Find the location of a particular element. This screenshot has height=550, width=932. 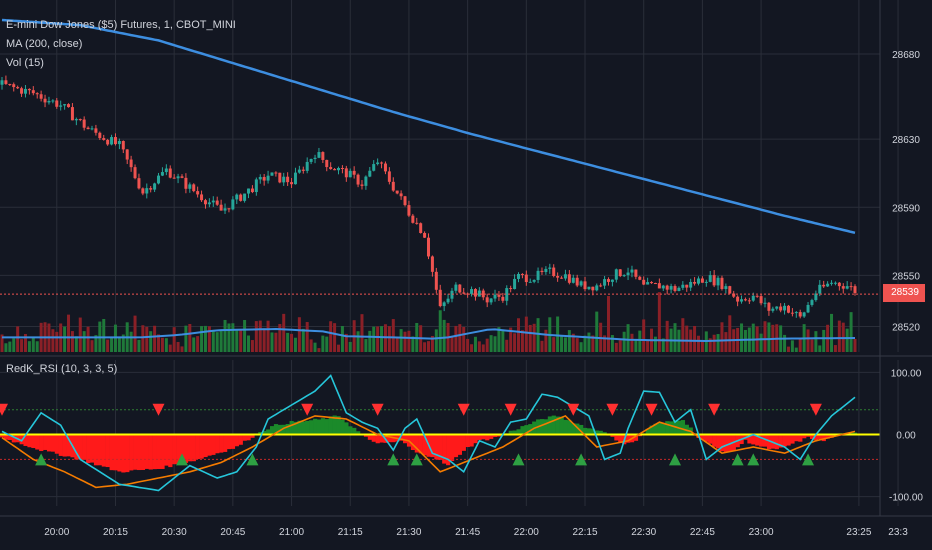

oscillator-legend: RedK_RSI (10, 3, 3, 5) is located at coordinates (62, 369).